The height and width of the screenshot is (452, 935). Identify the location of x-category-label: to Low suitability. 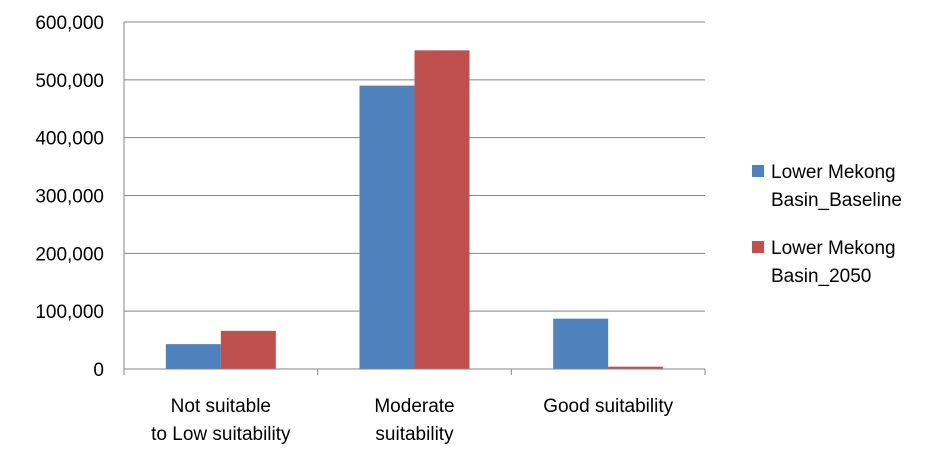
(221, 434).